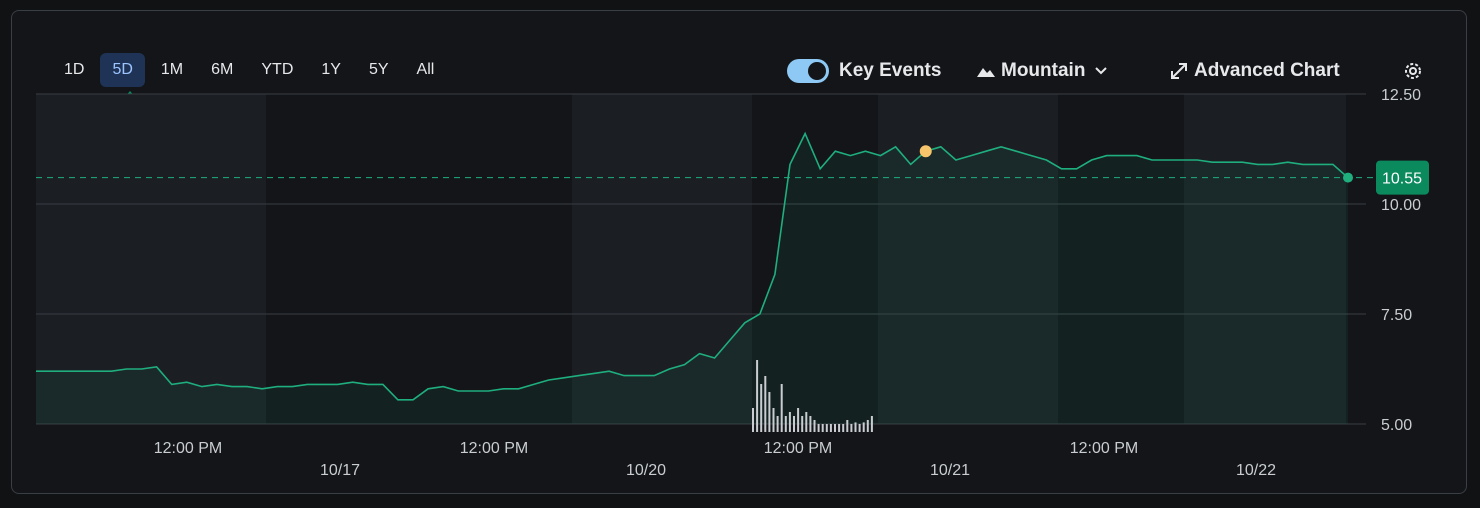  What do you see at coordinates (890, 70) in the screenshot?
I see `key-events-label: Key Events` at bounding box center [890, 70].